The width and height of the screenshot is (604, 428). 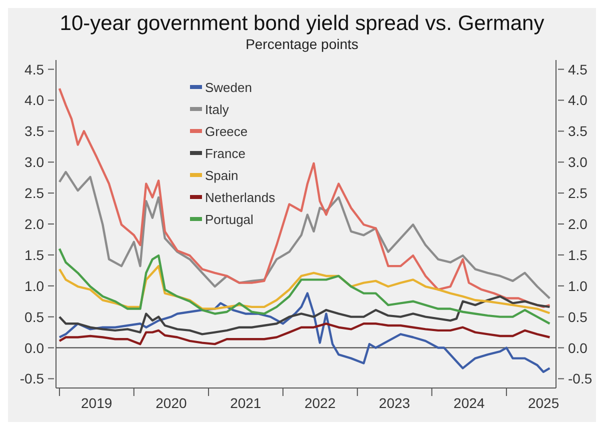 I want to click on y-tick-label: 4.5, so click(x=34, y=69).